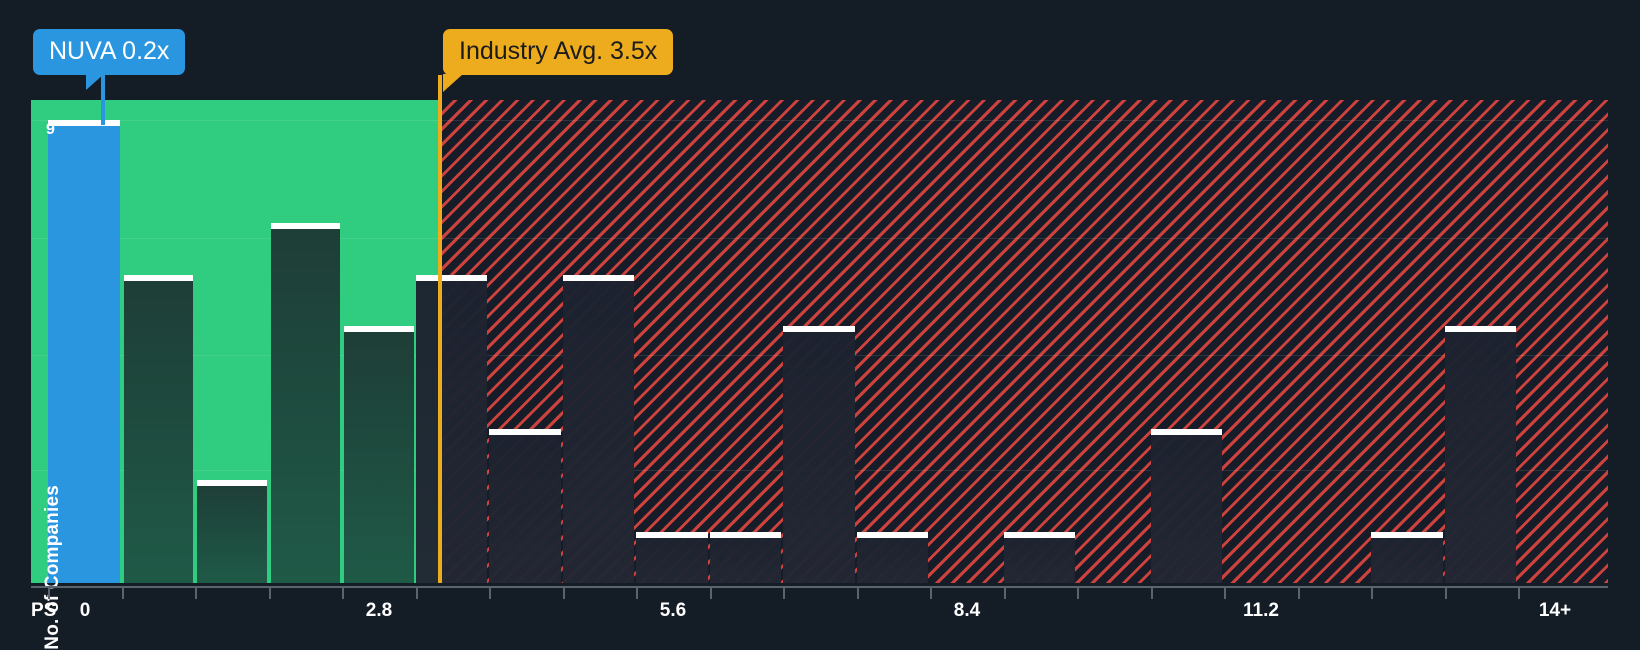 The width and height of the screenshot is (1640, 650). What do you see at coordinates (52, 567) in the screenshot?
I see `y-axis-label: No. of Companies` at bounding box center [52, 567].